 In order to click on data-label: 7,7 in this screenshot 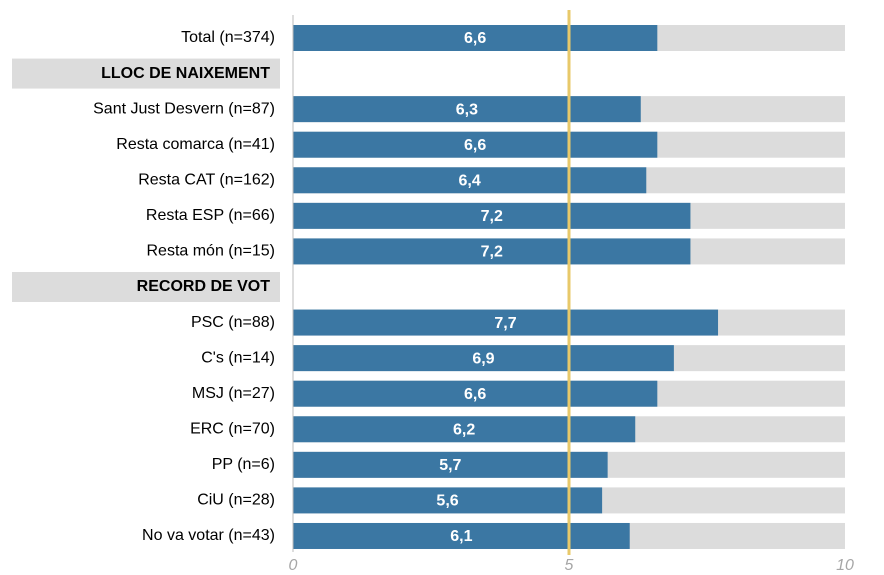, I will do `click(505, 323)`.